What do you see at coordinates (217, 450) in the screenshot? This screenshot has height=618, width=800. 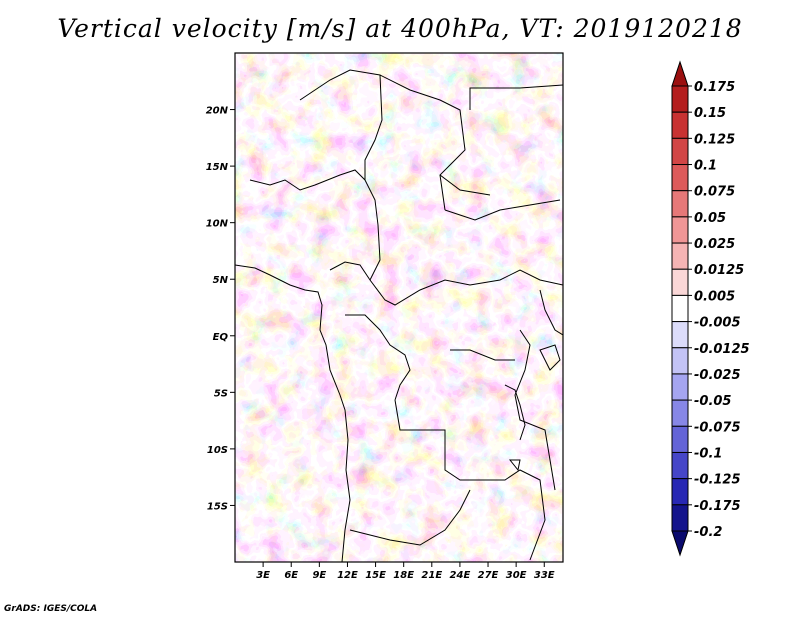 I see `lat-tick-label: 10S` at bounding box center [217, 450].